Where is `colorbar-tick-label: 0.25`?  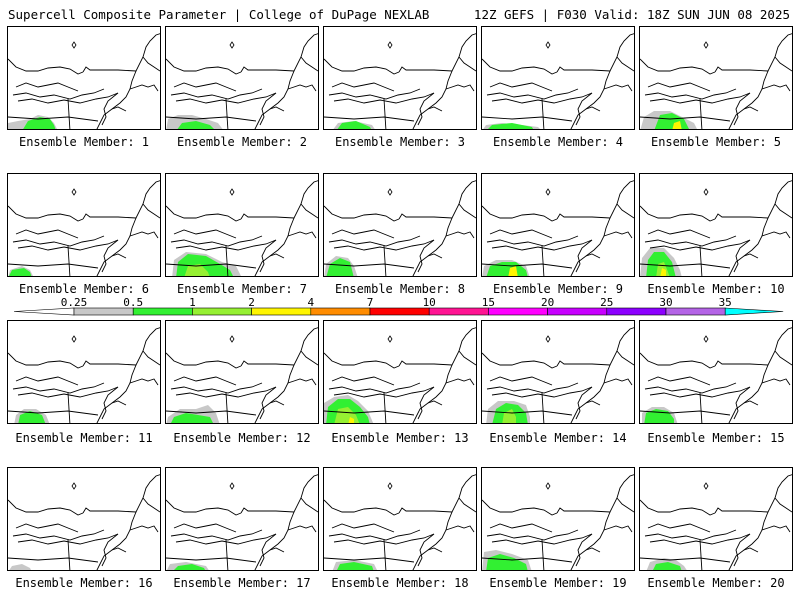 colorbar-tick-label: 0.25 is located at coordinates (74, 302).